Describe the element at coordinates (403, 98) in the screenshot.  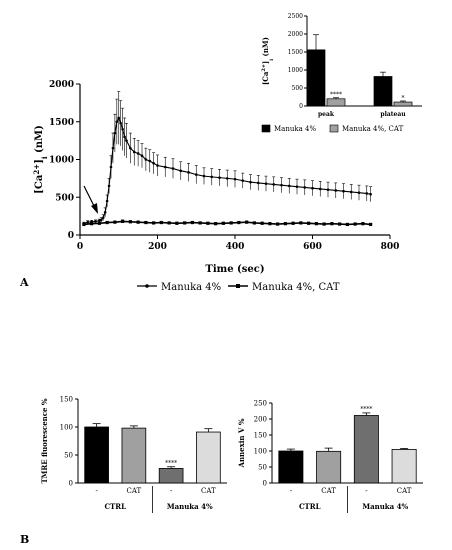
I see `significance-marker: *` at that location.